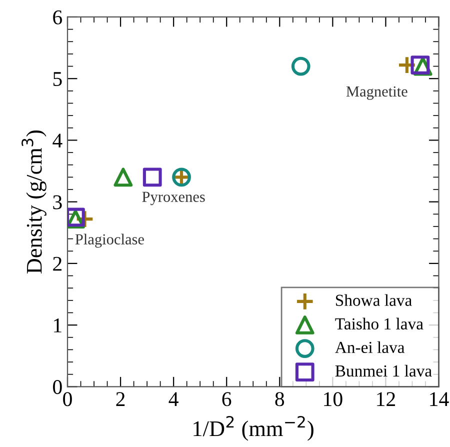 The height and width of the screenshot is (447, 450). Describe the element at coordinates (57, 141) in the screenshot. I see `y-tick-label: 4` at that location.